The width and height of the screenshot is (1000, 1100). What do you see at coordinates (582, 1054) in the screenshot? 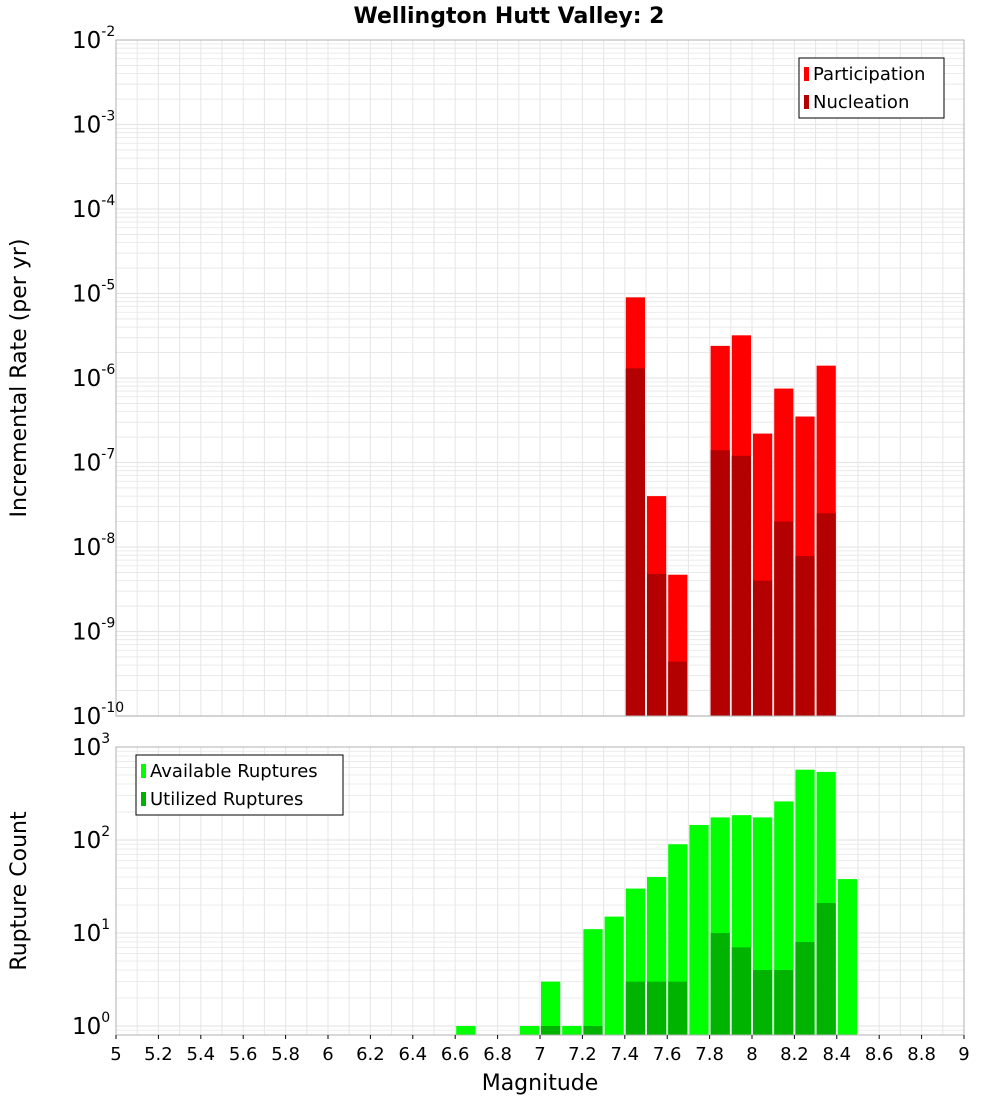
I see `x-tick-label: 7.2` at bounding box center [582, 1054].